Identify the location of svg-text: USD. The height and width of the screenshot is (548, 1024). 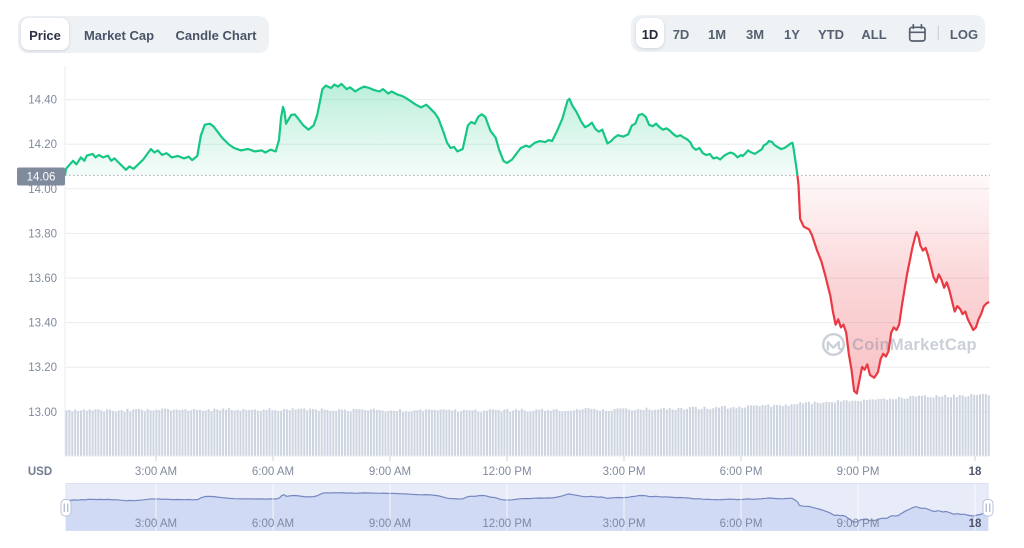
(40, 472).